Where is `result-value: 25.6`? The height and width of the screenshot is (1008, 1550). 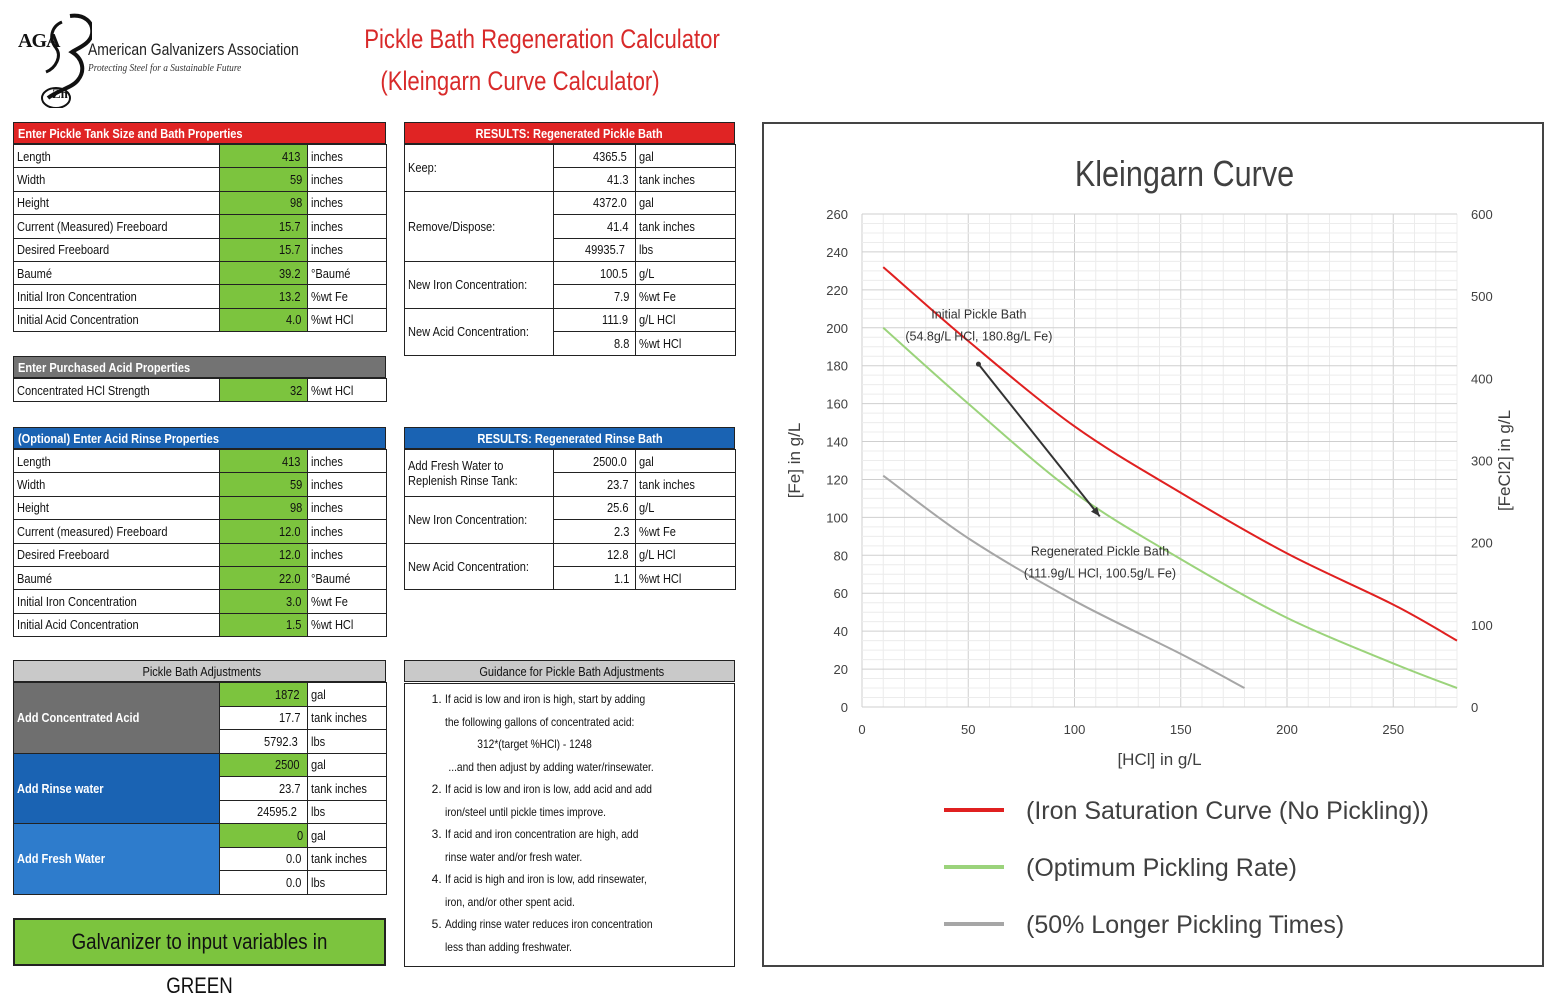 result-value: 25.6 is located at coordinates (595, 508).